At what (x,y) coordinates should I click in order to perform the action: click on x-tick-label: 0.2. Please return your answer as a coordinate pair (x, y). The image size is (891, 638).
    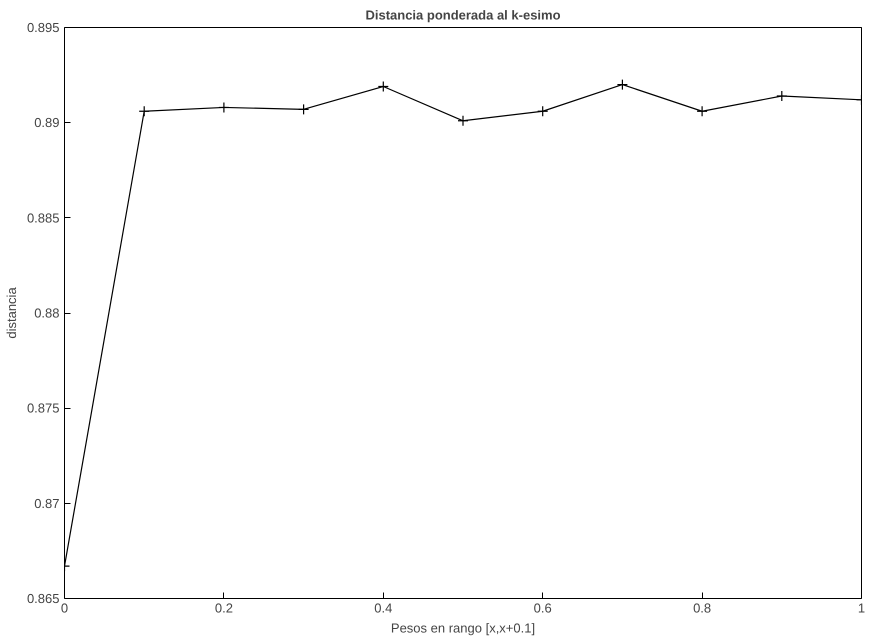
    Looking at the image, I should click on (223, 608).